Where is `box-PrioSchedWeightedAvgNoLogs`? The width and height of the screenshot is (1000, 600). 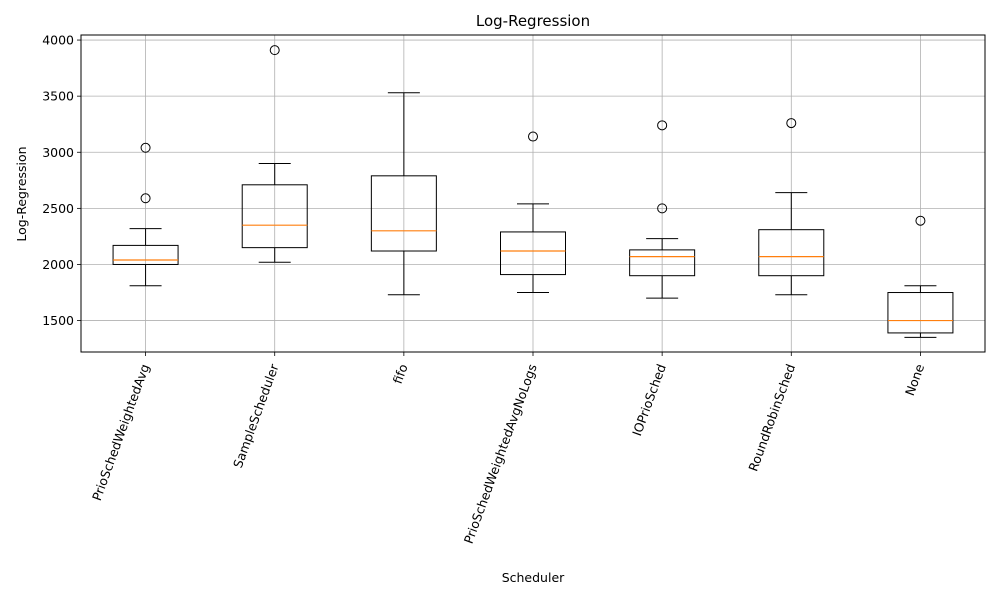
box-PrioSchedWeightedAvgNoLogs is located at coordinates (533, 212).